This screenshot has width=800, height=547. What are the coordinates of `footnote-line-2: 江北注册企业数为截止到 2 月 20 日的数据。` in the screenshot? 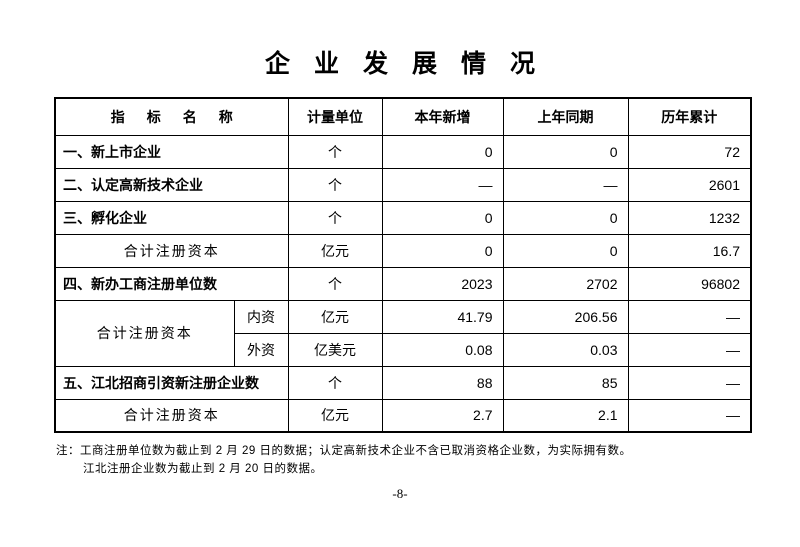 It's located at (203, 468).